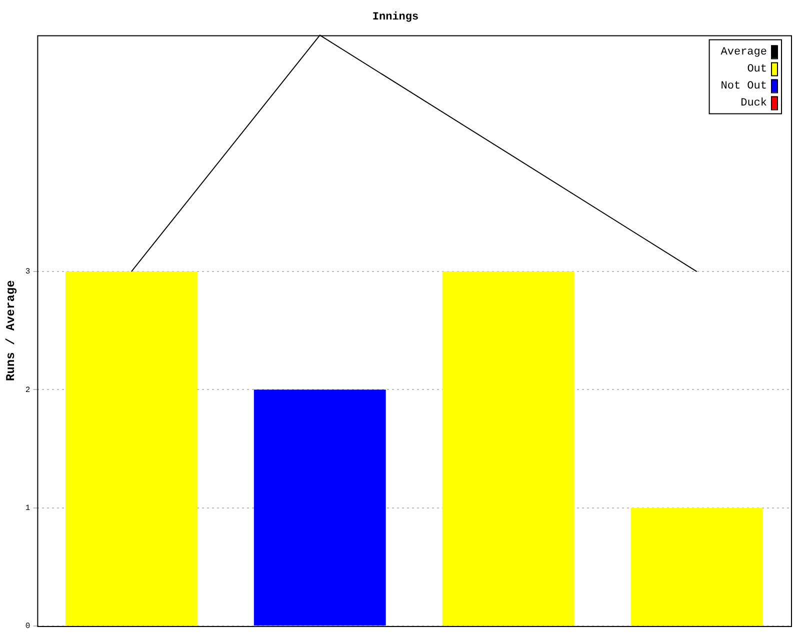 This screenshot has height=640, width=800. What do you see at coordinates (27, 390) in the screenshot?
I see `y-tick-label: 2` at bounding box center [27, 390].